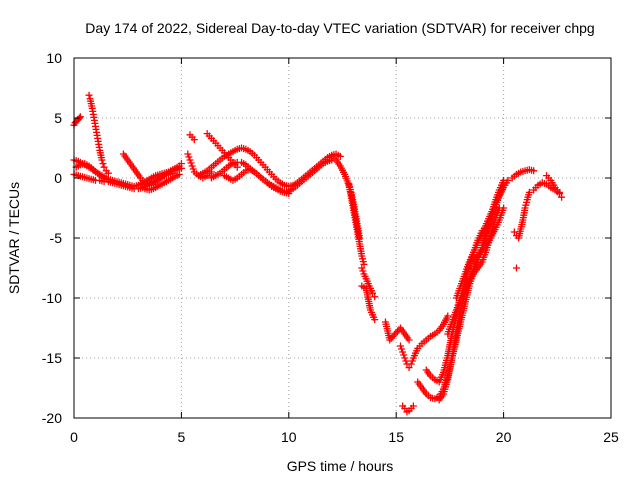 This screenshot has height=480, width=640. What do you see at coordinates (54, 58) in the screenshot?
I see `y-tick-label: 10` at bounding box center [54, 58].